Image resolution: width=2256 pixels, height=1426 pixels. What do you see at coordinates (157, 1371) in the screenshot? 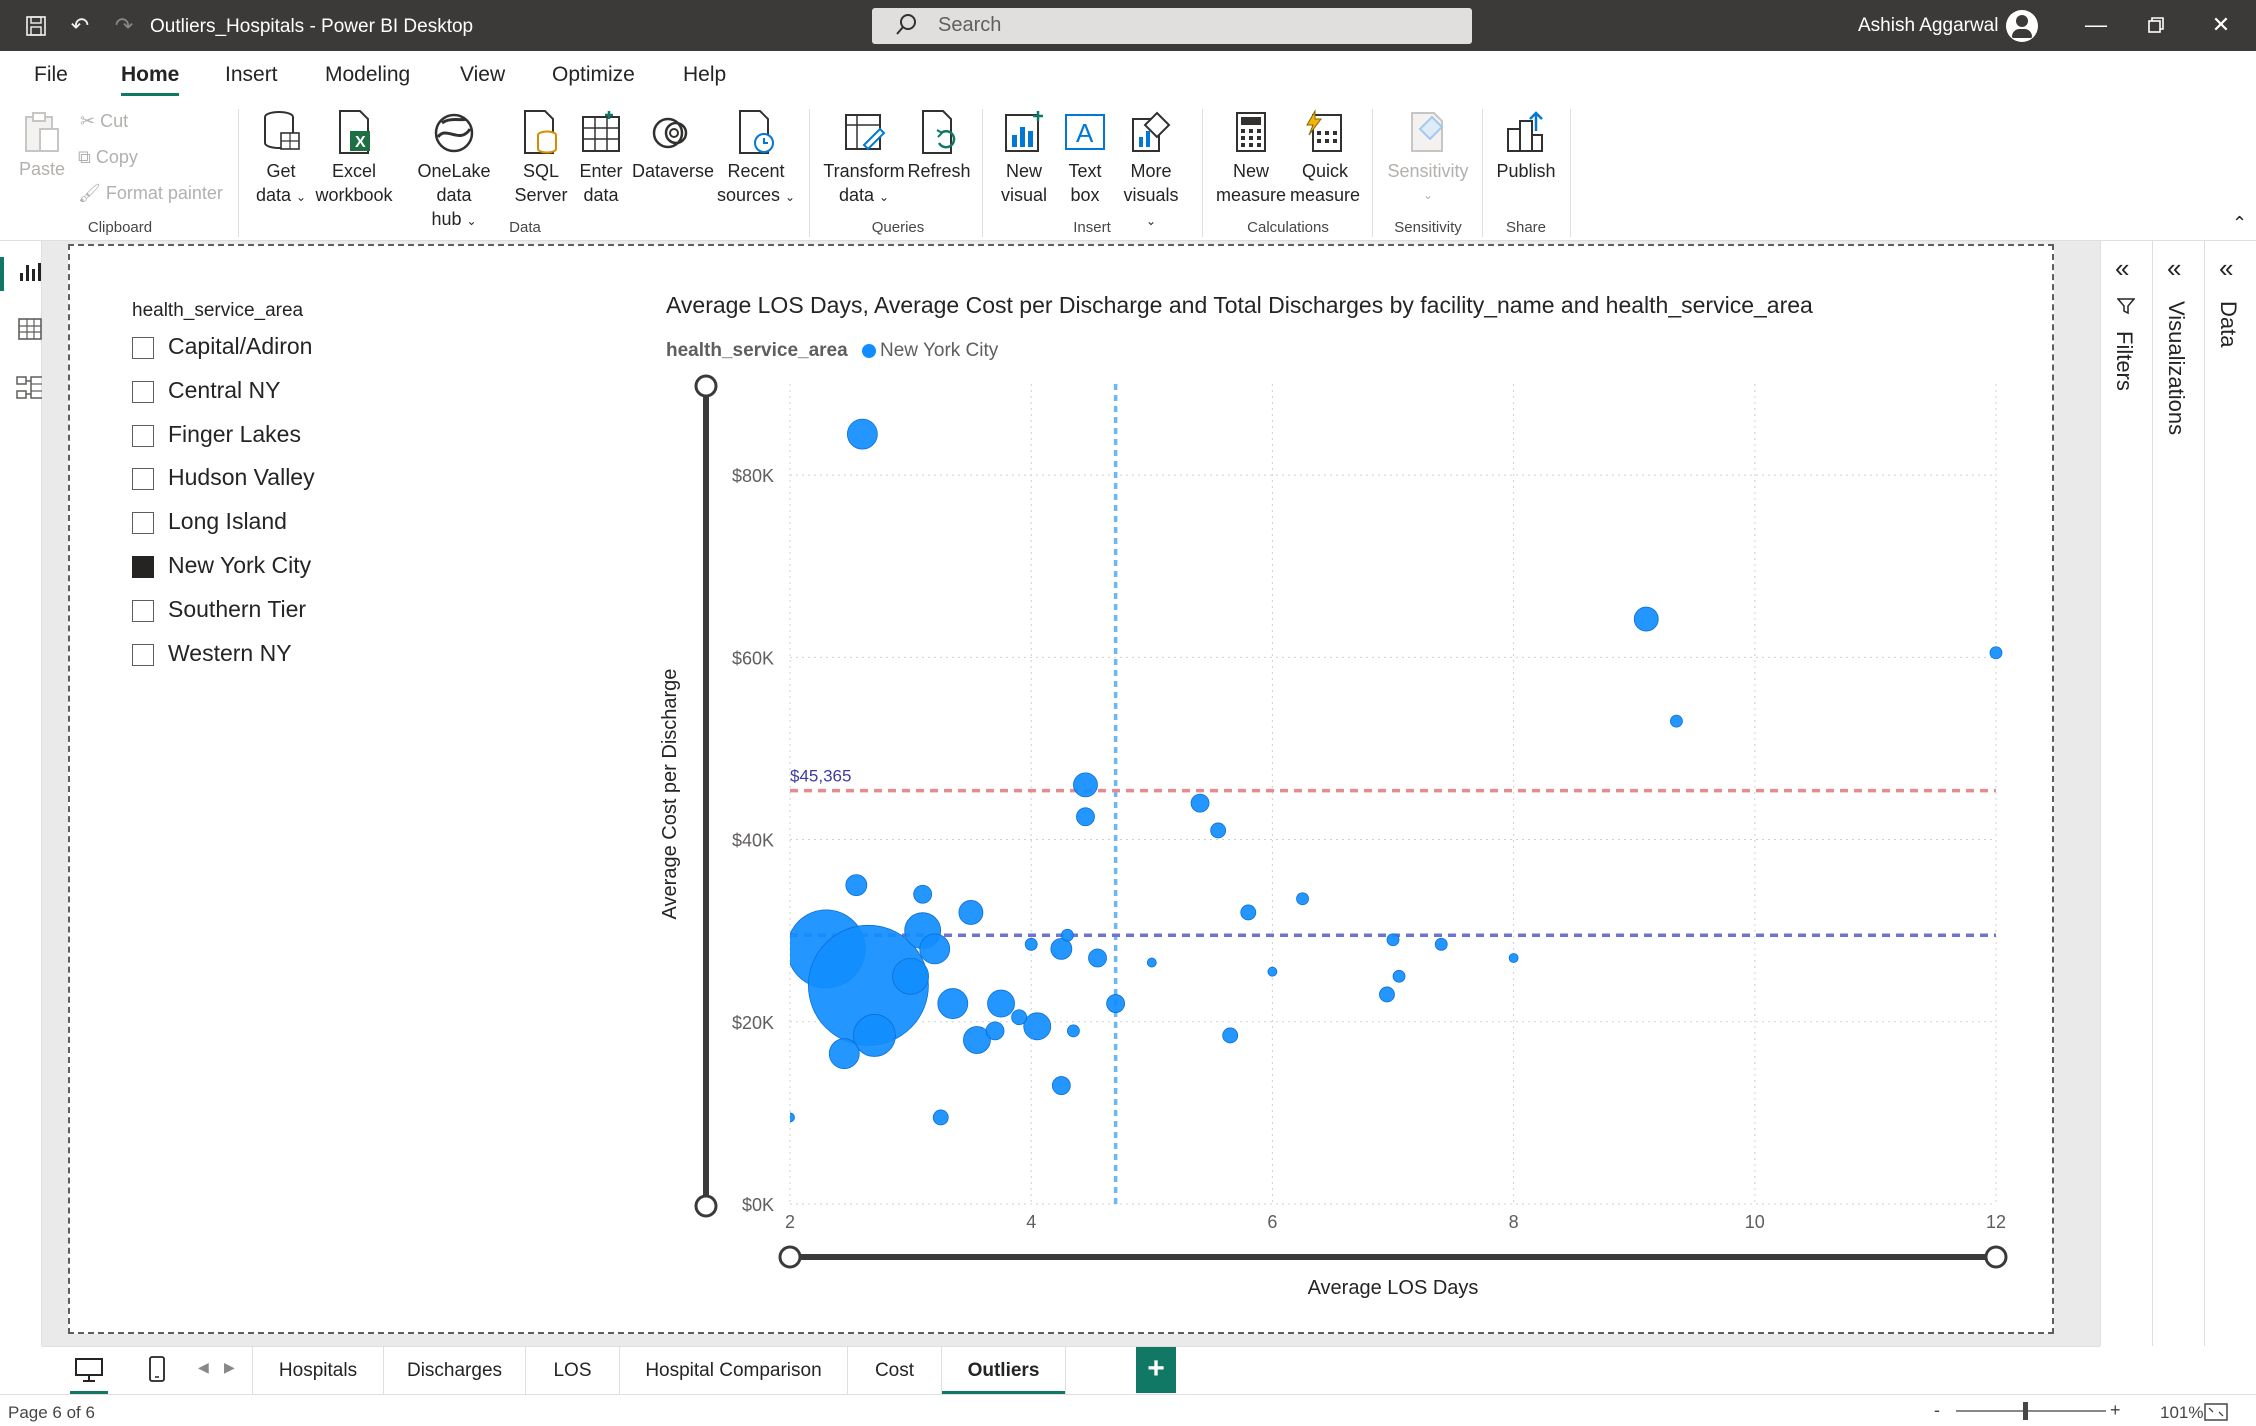
I see `mobile-layout-icon` at bounding box center [157, 1371].